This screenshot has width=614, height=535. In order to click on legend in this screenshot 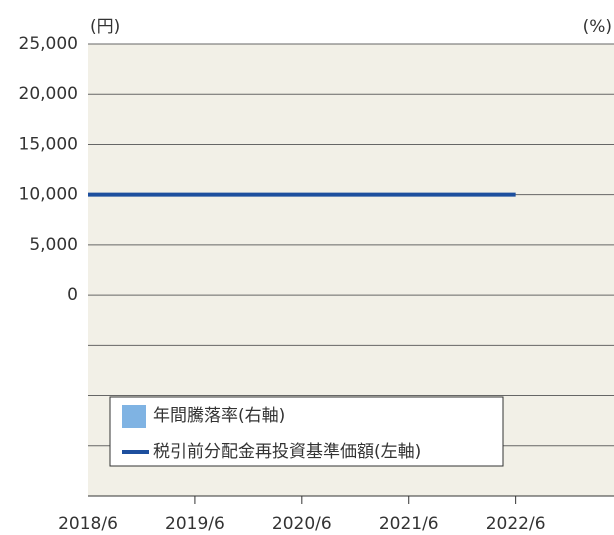, I will do `click(306, 431)`.